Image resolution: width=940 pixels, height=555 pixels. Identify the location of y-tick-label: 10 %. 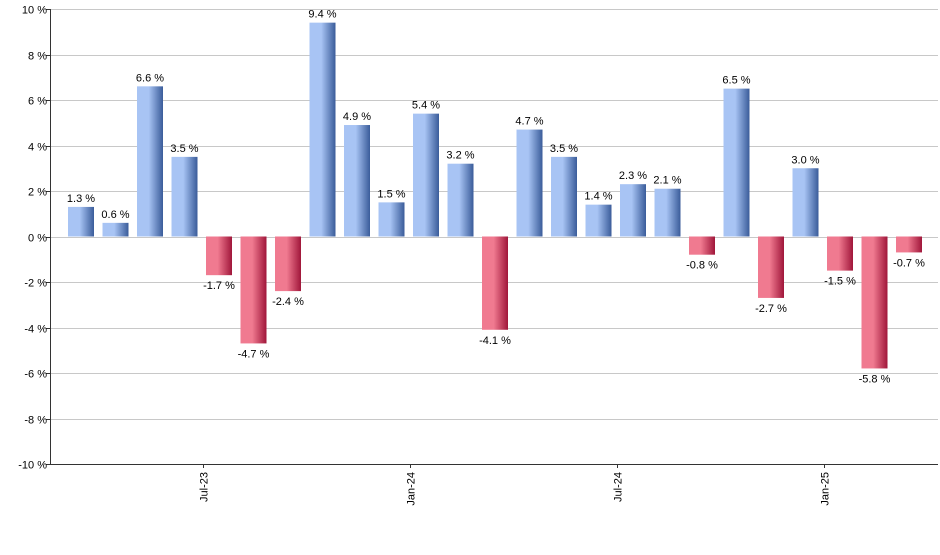
(34, 11).